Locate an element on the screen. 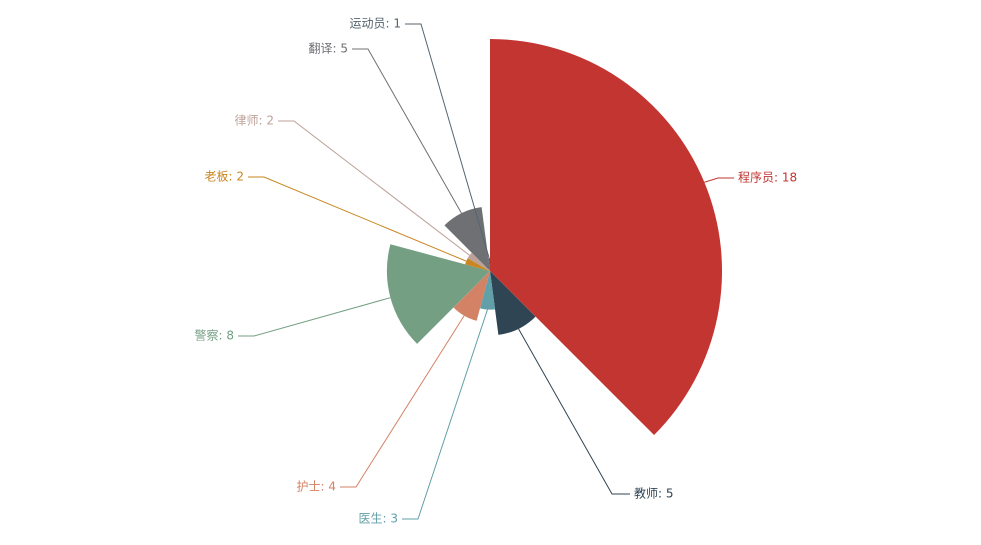  slice-label-4: 警察: 8 is located at coordinates (215, 335).